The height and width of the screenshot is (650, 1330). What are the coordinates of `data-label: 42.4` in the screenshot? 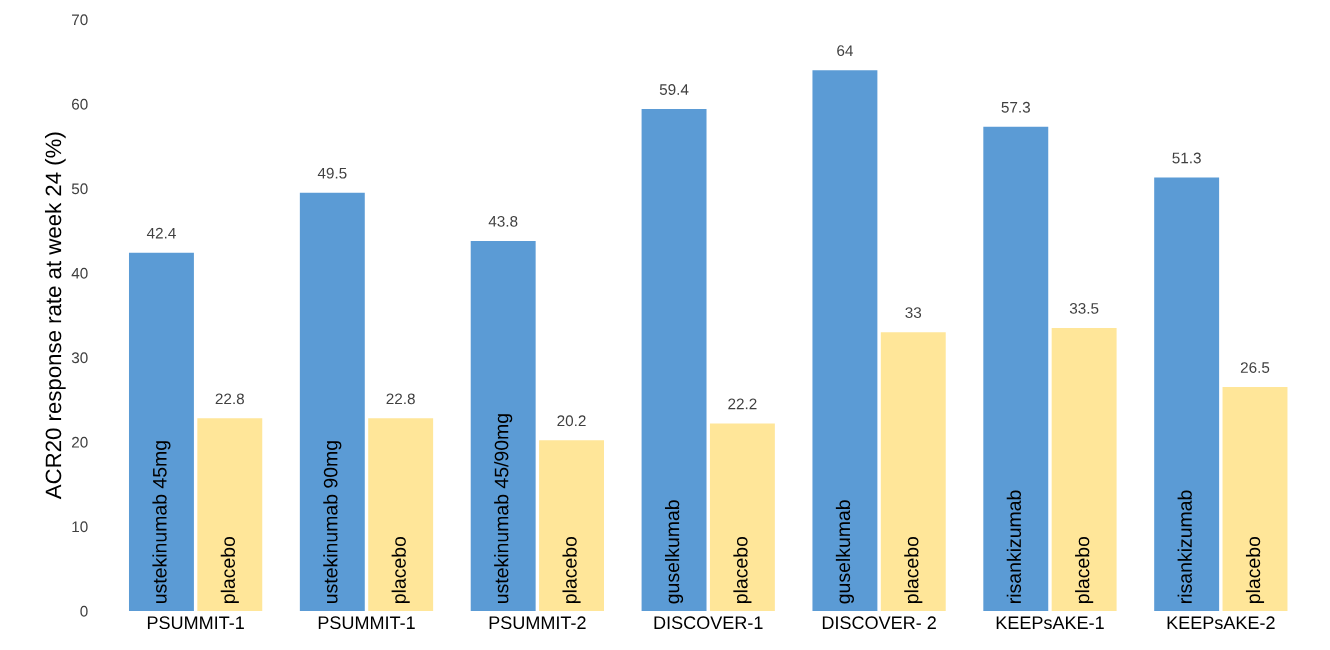 It's located at (161, 233).